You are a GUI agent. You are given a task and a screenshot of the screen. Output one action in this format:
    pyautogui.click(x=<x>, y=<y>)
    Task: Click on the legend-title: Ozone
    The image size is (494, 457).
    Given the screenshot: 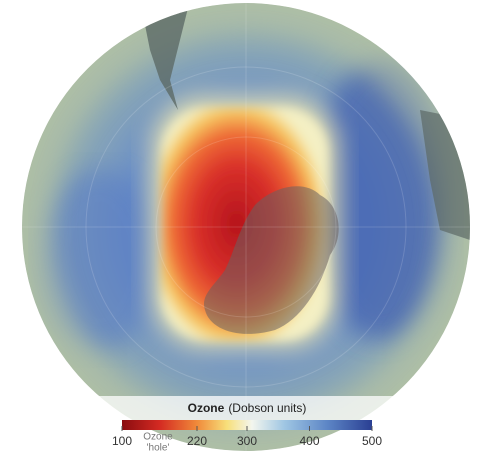 What is the action you would take?
    pyautogui.click(x=206, y=408)
    